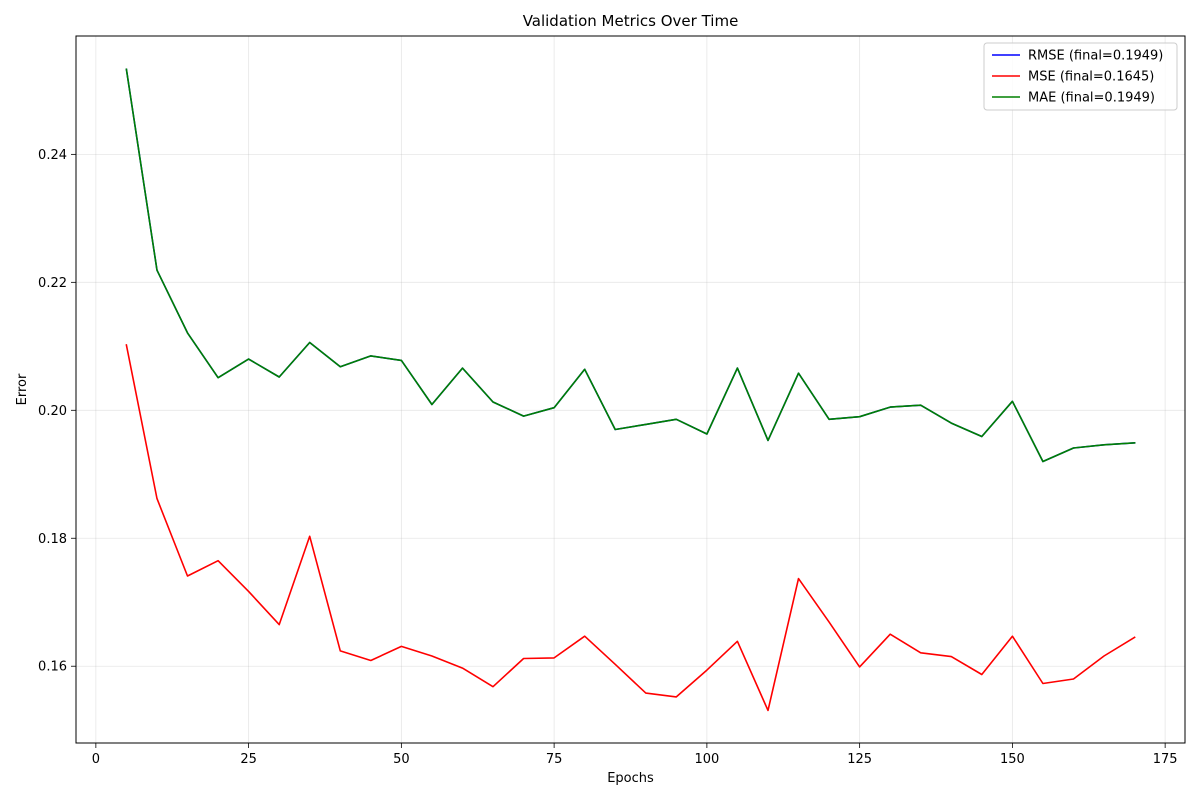 This screenshot has height=800, width=1200. What do you see at coordinates (1095, 56) in the screenshot?
I see `legend-label-0: RMSE (final=0.1949)` at bounding box center [1095, 56].